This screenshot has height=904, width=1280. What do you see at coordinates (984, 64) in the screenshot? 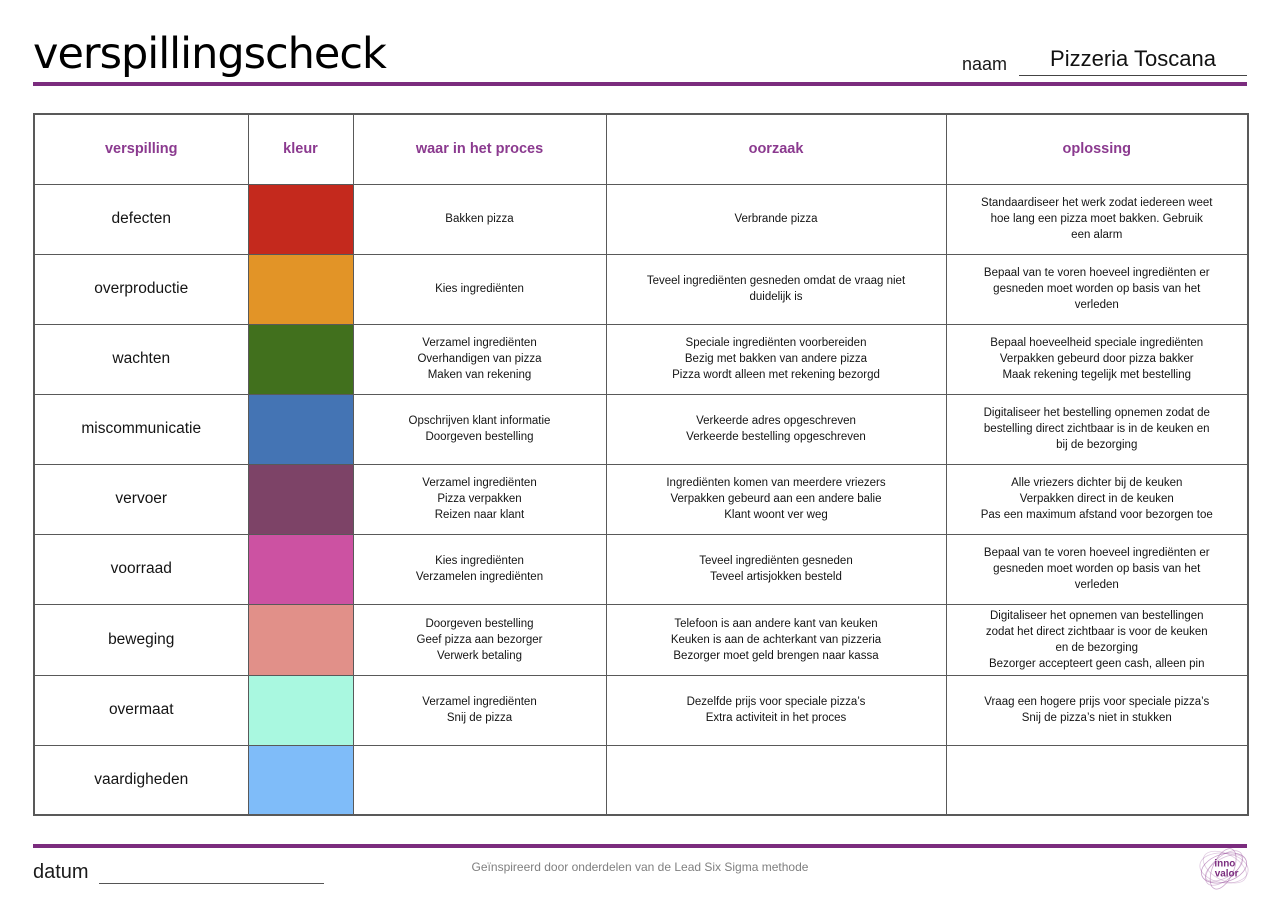
I see `naam-label: naam` at bounding box center [984, 64].